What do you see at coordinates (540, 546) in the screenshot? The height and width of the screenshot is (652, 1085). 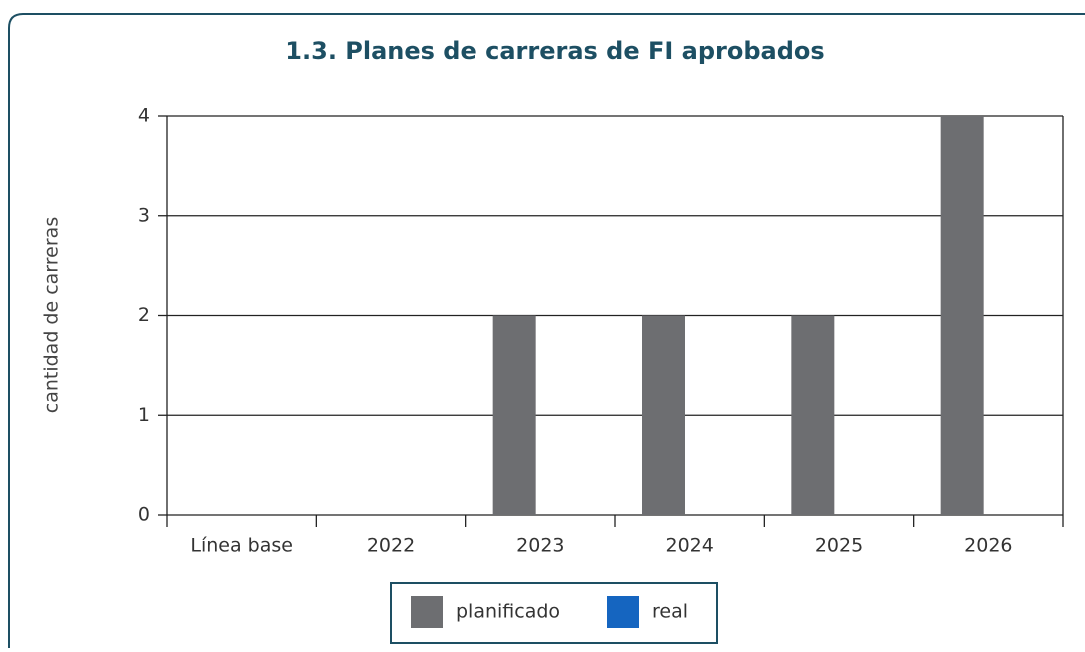 I see `x-tick-label: 2023` at bounding box center [540, 546].